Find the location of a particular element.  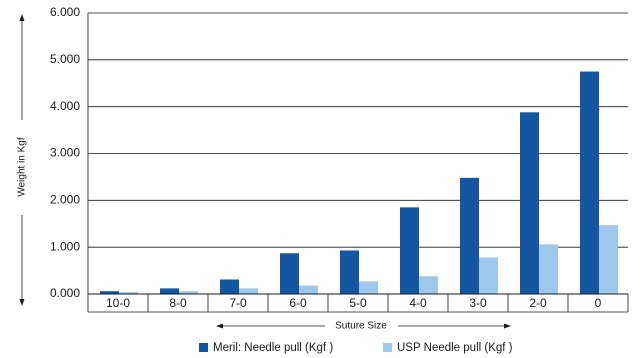

legend-swatch-usp is located at coordinates (387, 347).